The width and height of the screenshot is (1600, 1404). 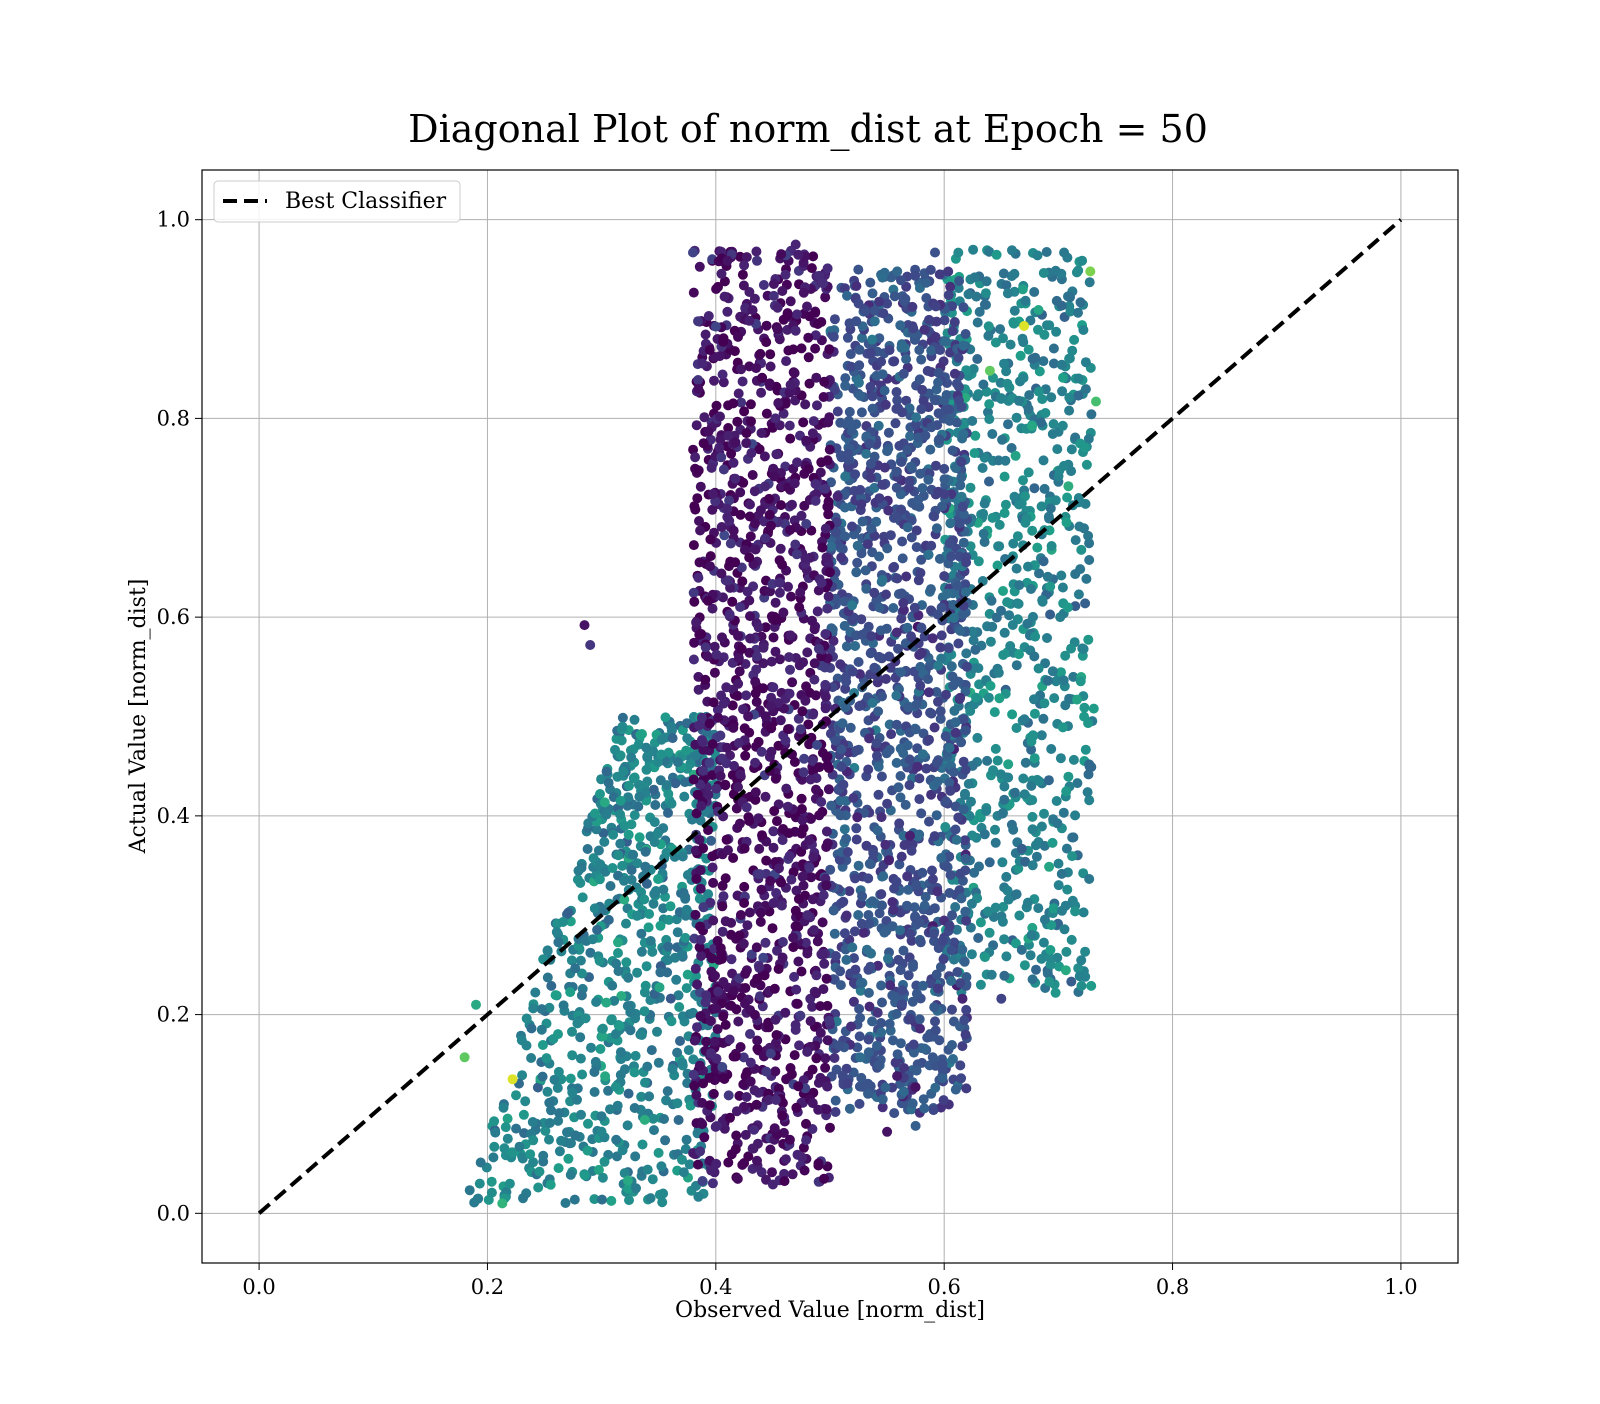 What do you see at coordinates (337, 201) in the screenshot?
I see `legend-box` at bounding box center [337, 201].